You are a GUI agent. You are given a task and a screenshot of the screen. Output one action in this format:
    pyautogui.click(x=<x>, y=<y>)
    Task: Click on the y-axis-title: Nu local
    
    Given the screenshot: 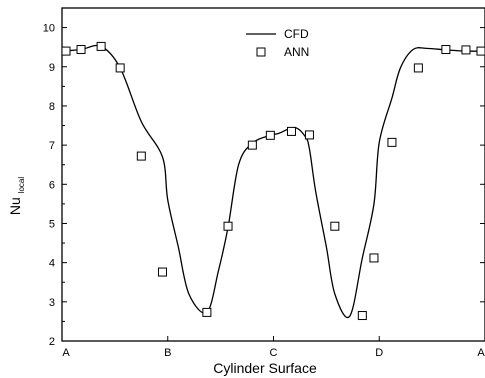 What is the action you would take?
    pyautogui.click(x=16, y=196)
    